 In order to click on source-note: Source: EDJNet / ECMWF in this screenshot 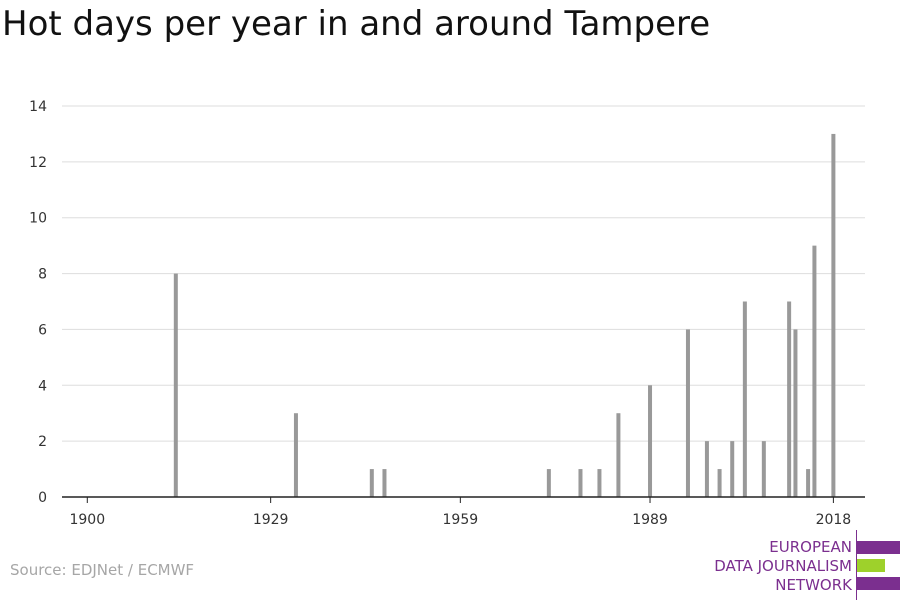, I will do `click(102, 570)`.